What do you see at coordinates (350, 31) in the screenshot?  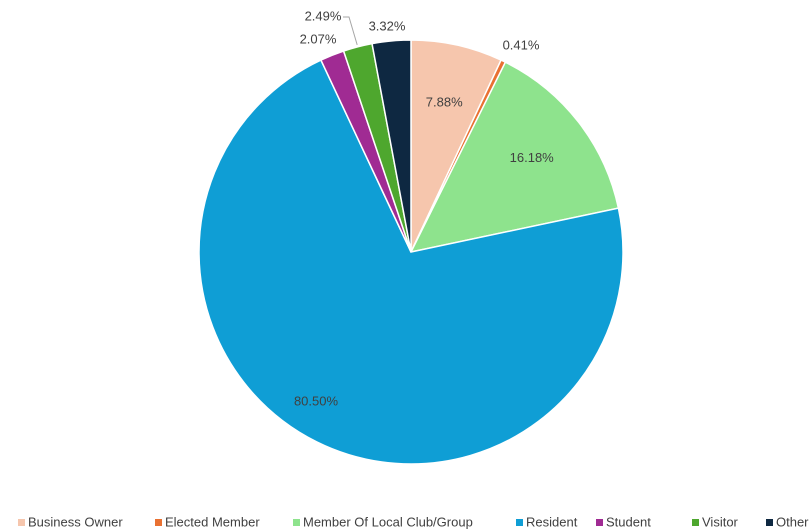 I see `leader-line` at bounding box center [350, 31].